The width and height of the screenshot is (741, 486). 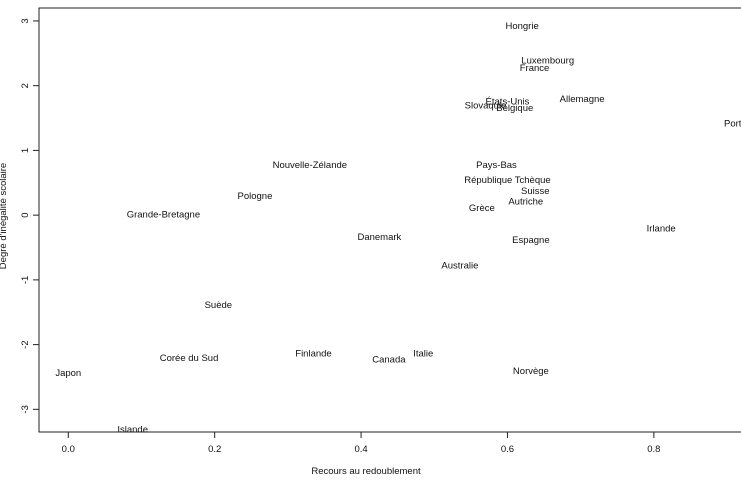 What do you see at coordinates (254, 196) in the screenshot?
I see `point-label: Pologne` at bounding box center [254, 196].